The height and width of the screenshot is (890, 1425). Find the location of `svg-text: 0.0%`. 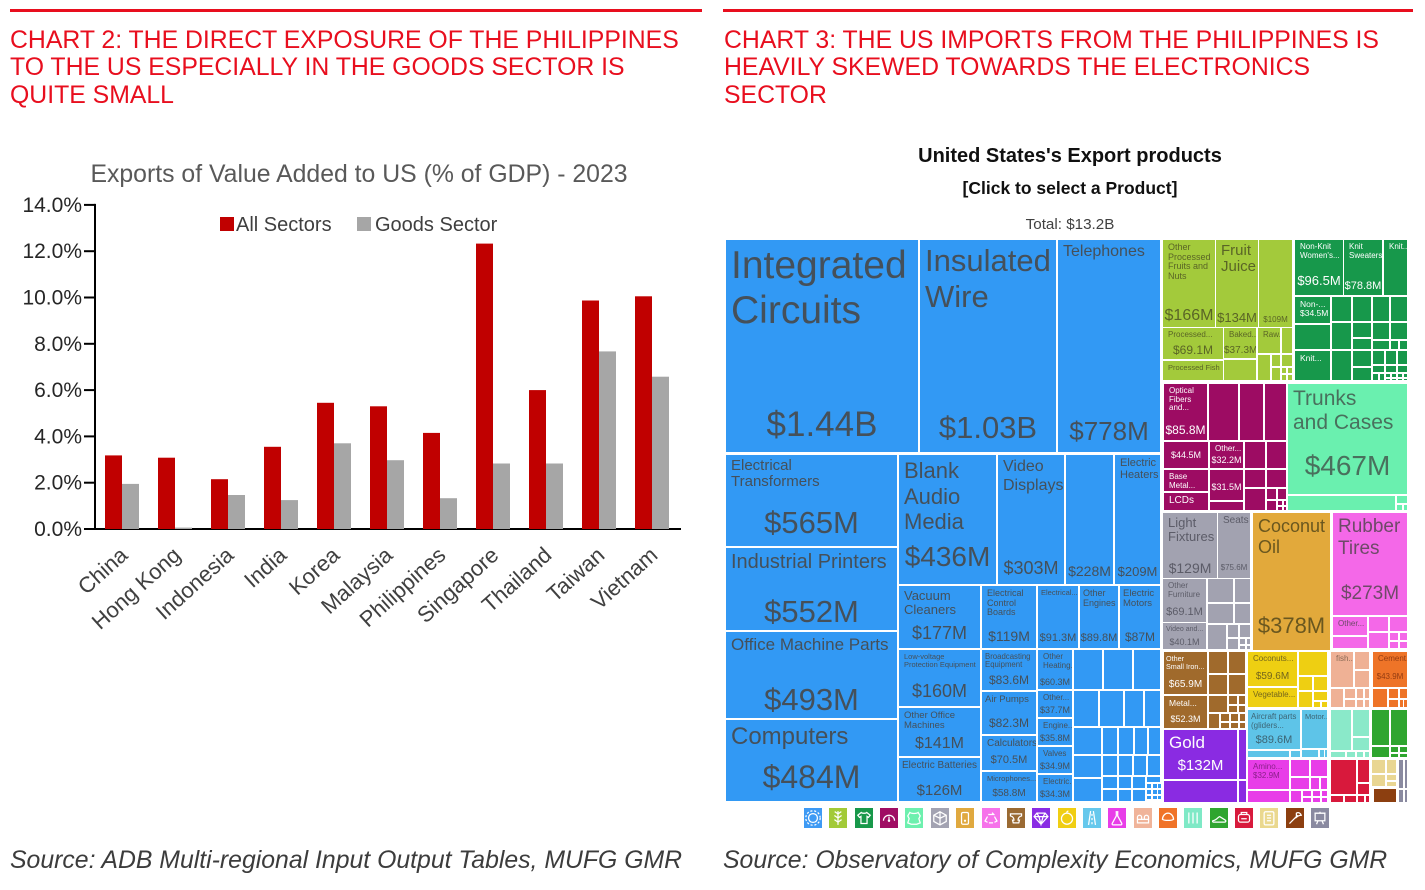

svg-text: 0.0% is located at coordinates (58, 529).